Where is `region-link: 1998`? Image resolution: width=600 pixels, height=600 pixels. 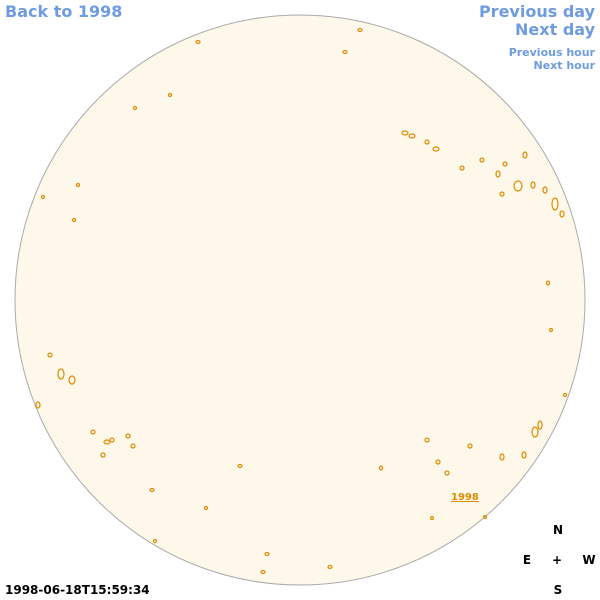
region-link: 1998 is located at coordinates (465, 497).